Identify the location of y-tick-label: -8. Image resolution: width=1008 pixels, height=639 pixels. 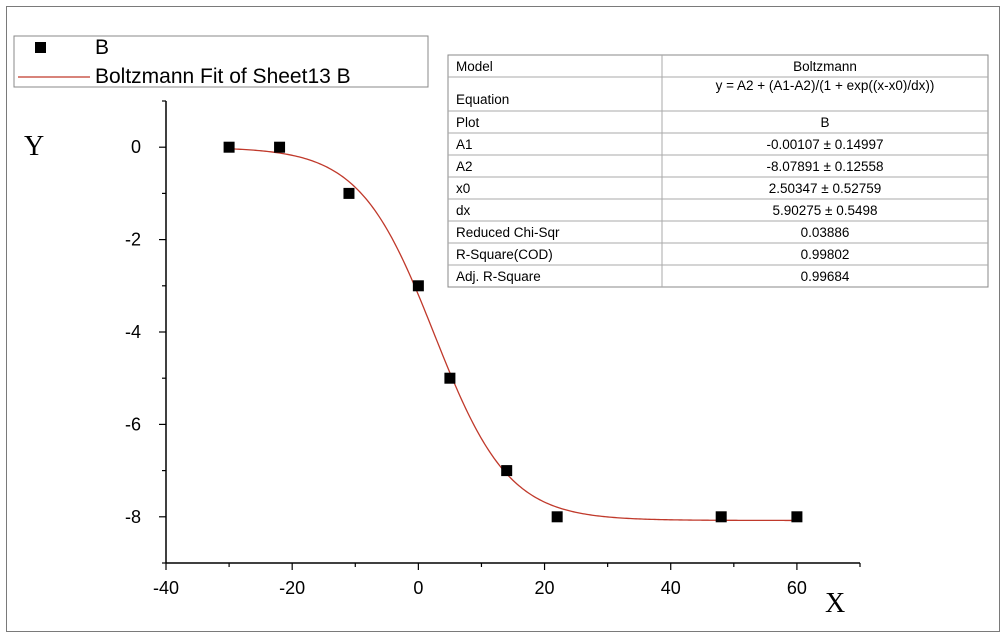
(133, 517).